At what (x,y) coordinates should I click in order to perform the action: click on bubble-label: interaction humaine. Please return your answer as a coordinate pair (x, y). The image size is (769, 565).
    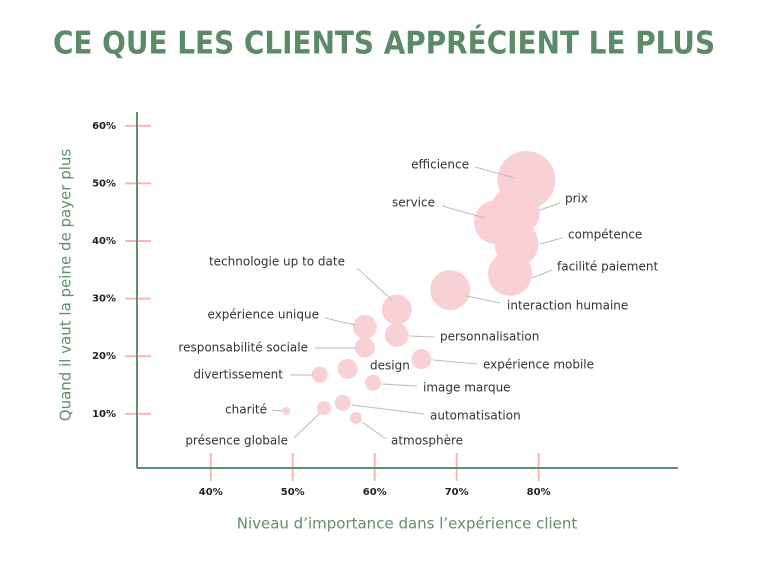
    Looking at the image, I should click on (567, 306).